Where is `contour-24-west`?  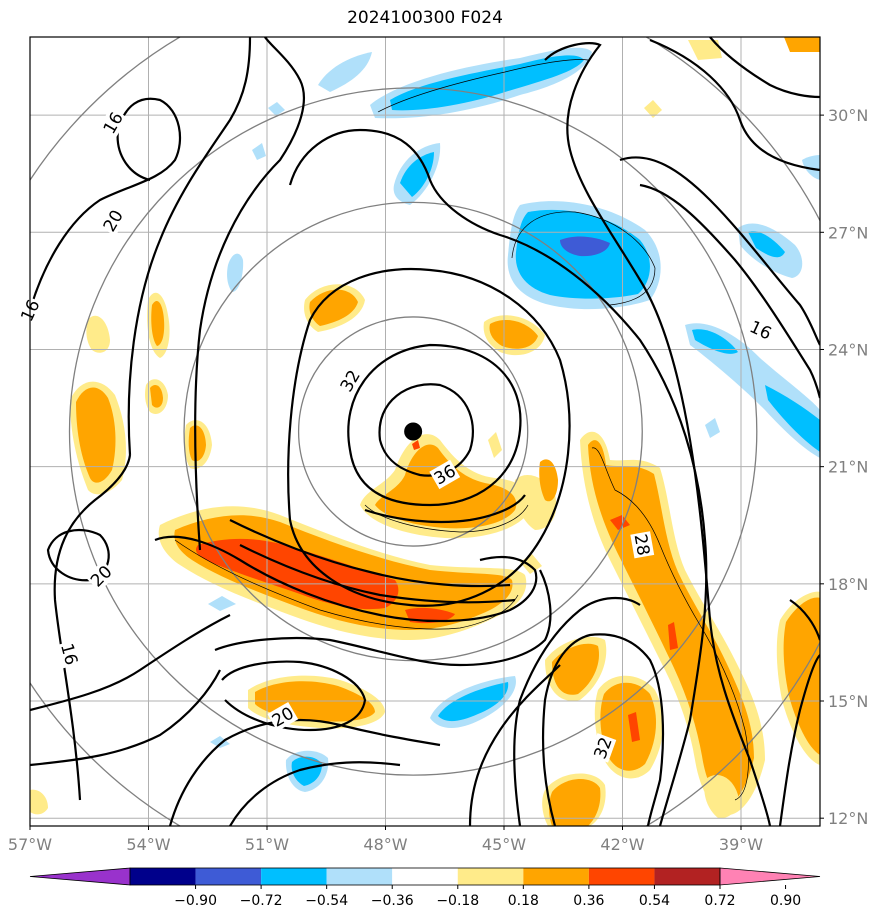 contour-24-west is located at coordinates (249, 294).